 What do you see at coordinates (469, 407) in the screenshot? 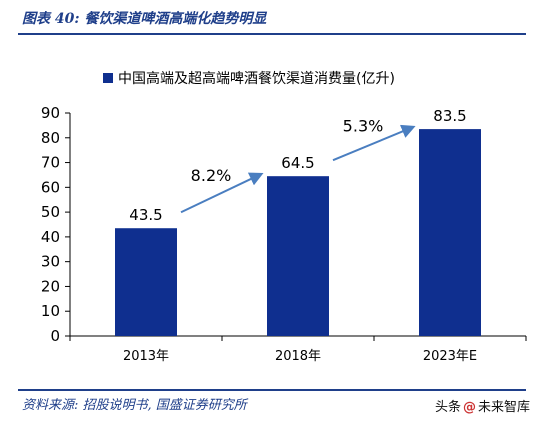
I see `at-sign-icon: @` at bounding box center [469, 407].